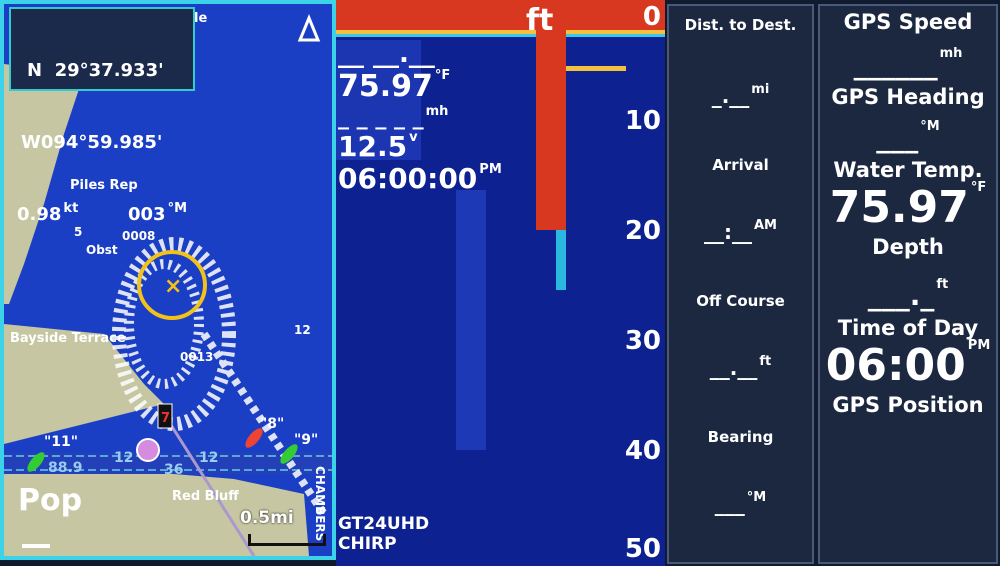 This screenshot has height=566, width=1000. I want to click on label-gps-position: GPS Position, so click(908, 405).